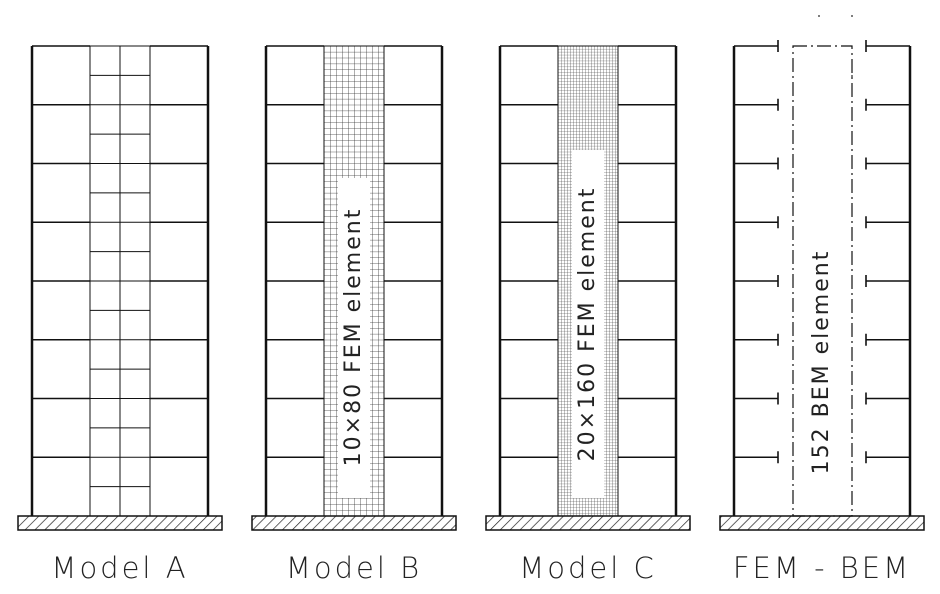  Describe the element at coordinates (354, 568) in the screenshot. I see `model-label: Model B` at that location.